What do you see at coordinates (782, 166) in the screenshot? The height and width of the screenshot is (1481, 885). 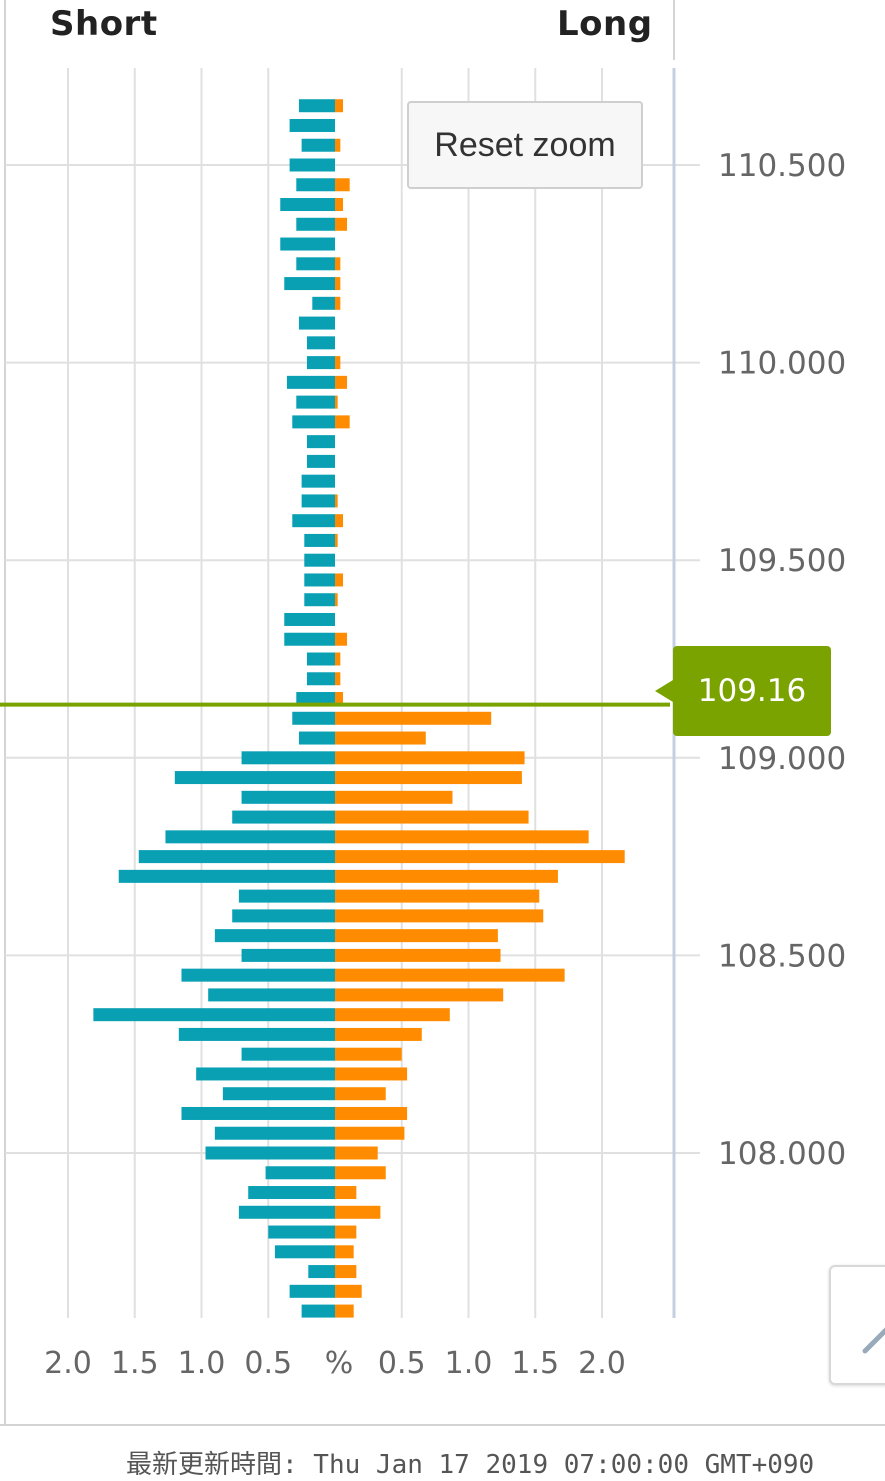 I see `y-tick-label: 110.500` at bounding box center [782, 166].